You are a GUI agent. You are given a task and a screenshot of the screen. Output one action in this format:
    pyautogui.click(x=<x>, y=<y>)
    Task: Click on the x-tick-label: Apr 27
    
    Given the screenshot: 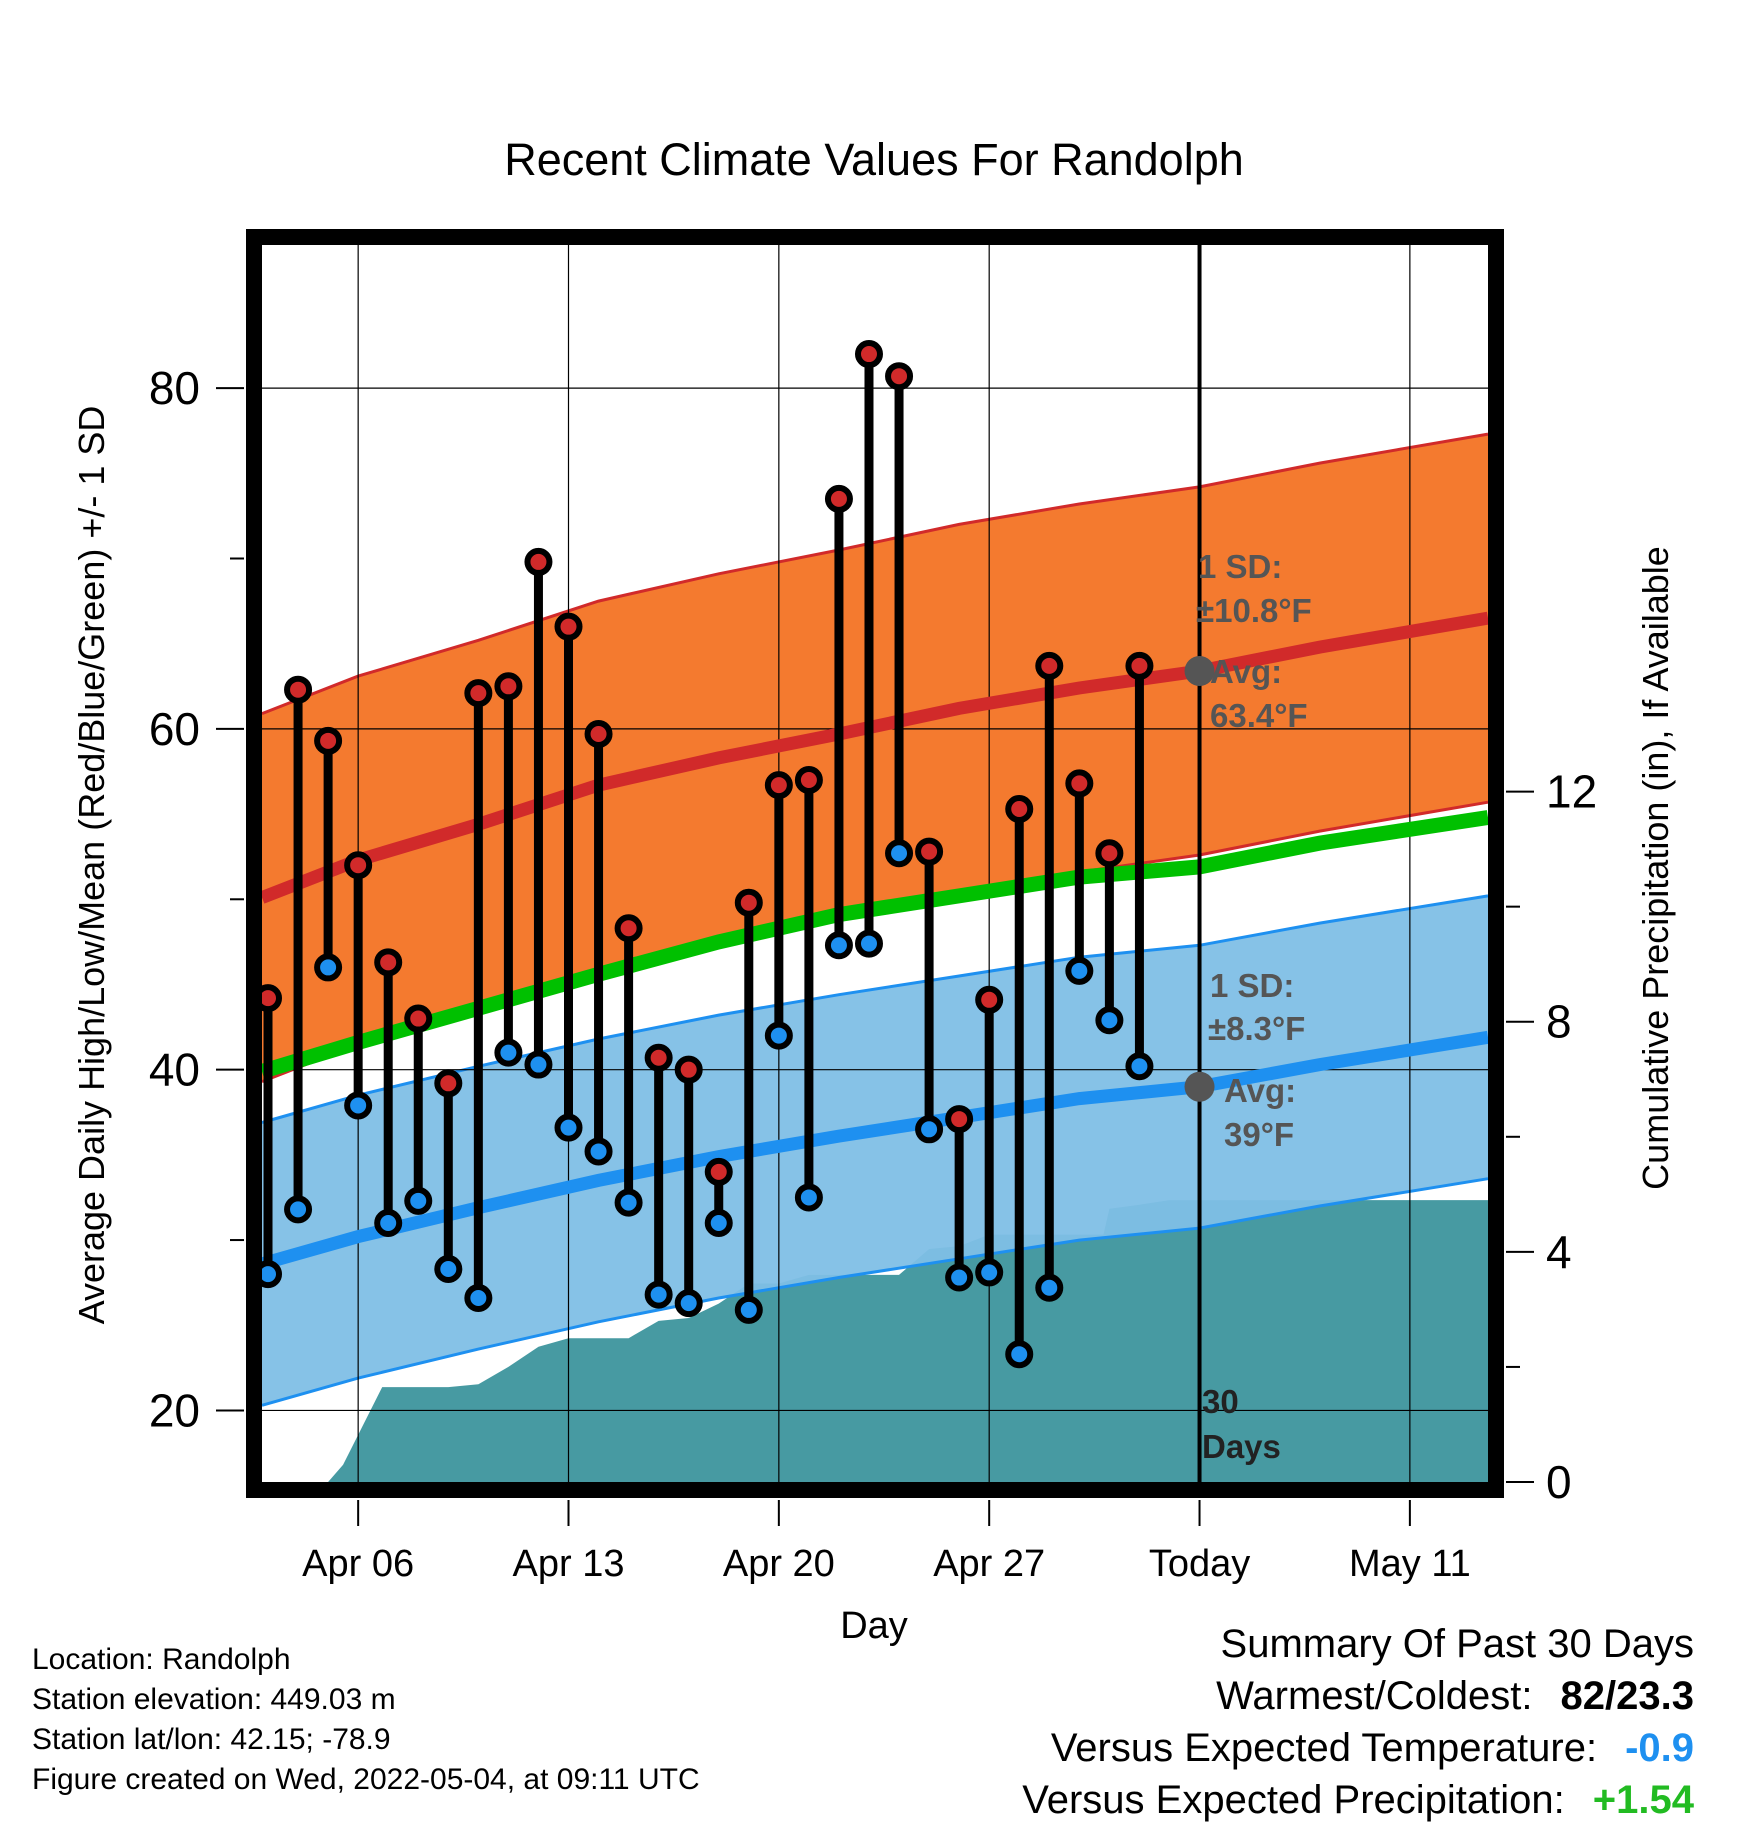 What is the action you would take?
    pyautogui.click(x=989, y=1564)
    